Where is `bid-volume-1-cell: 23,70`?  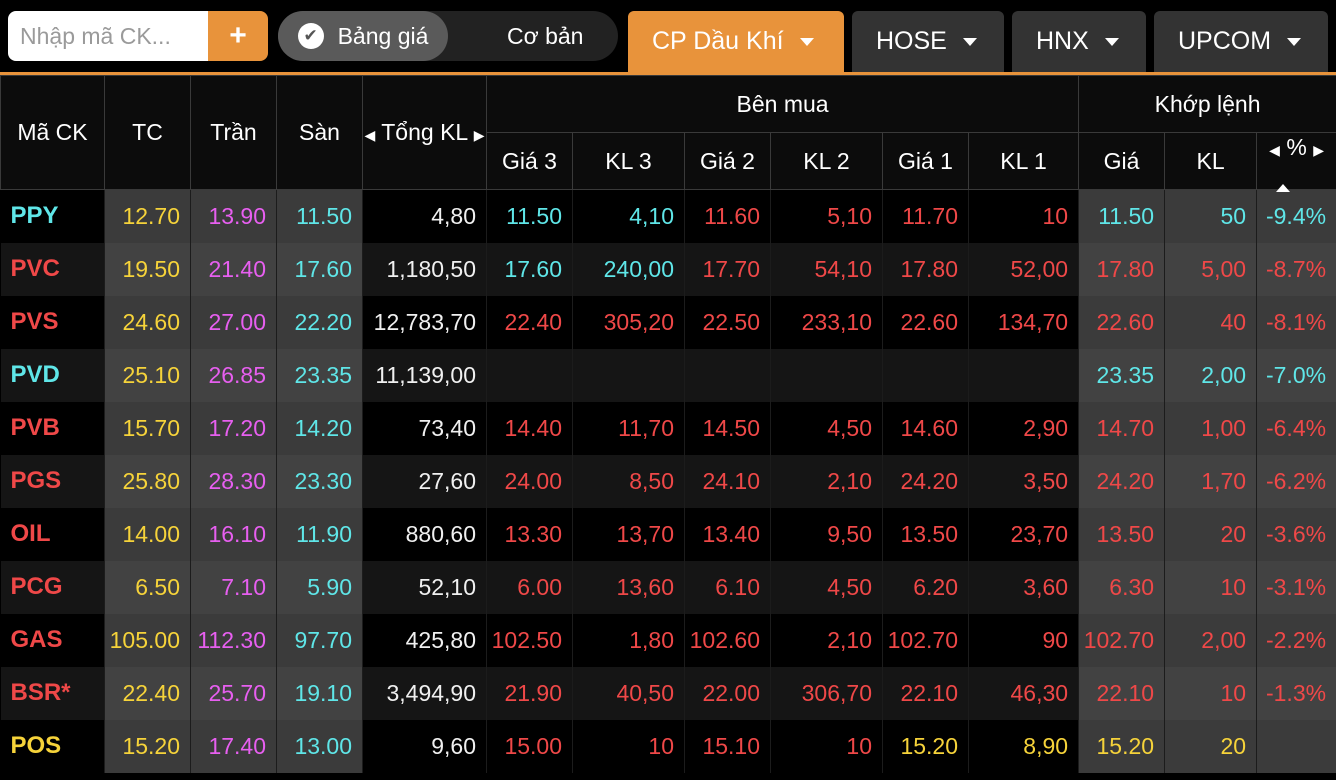
bid-volume-1-cell: 23,70 is located at coordinates (1024, 534).